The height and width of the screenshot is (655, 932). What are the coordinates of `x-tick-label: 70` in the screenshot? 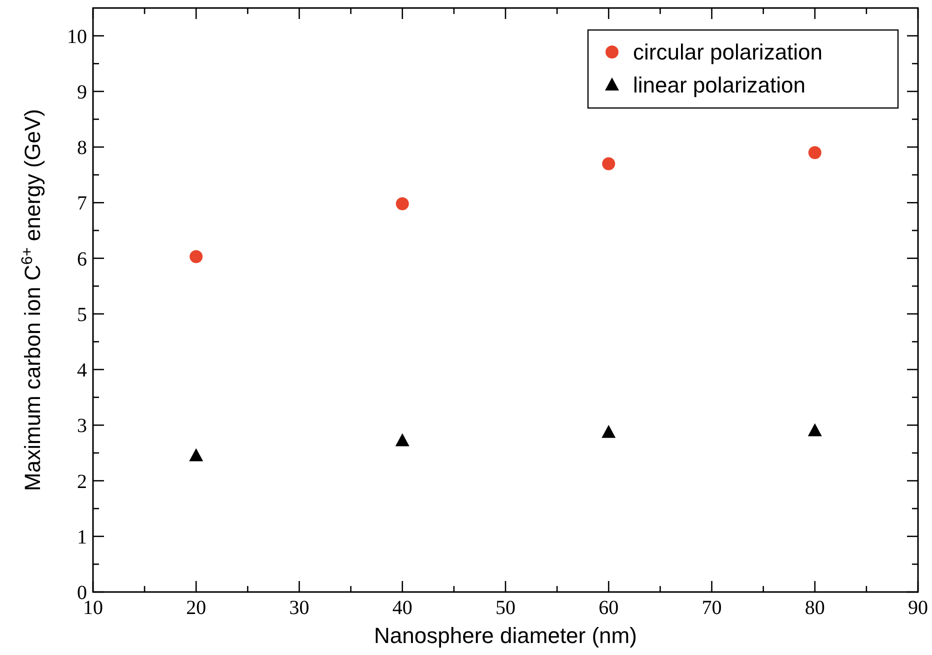 It's located at (712, 608).